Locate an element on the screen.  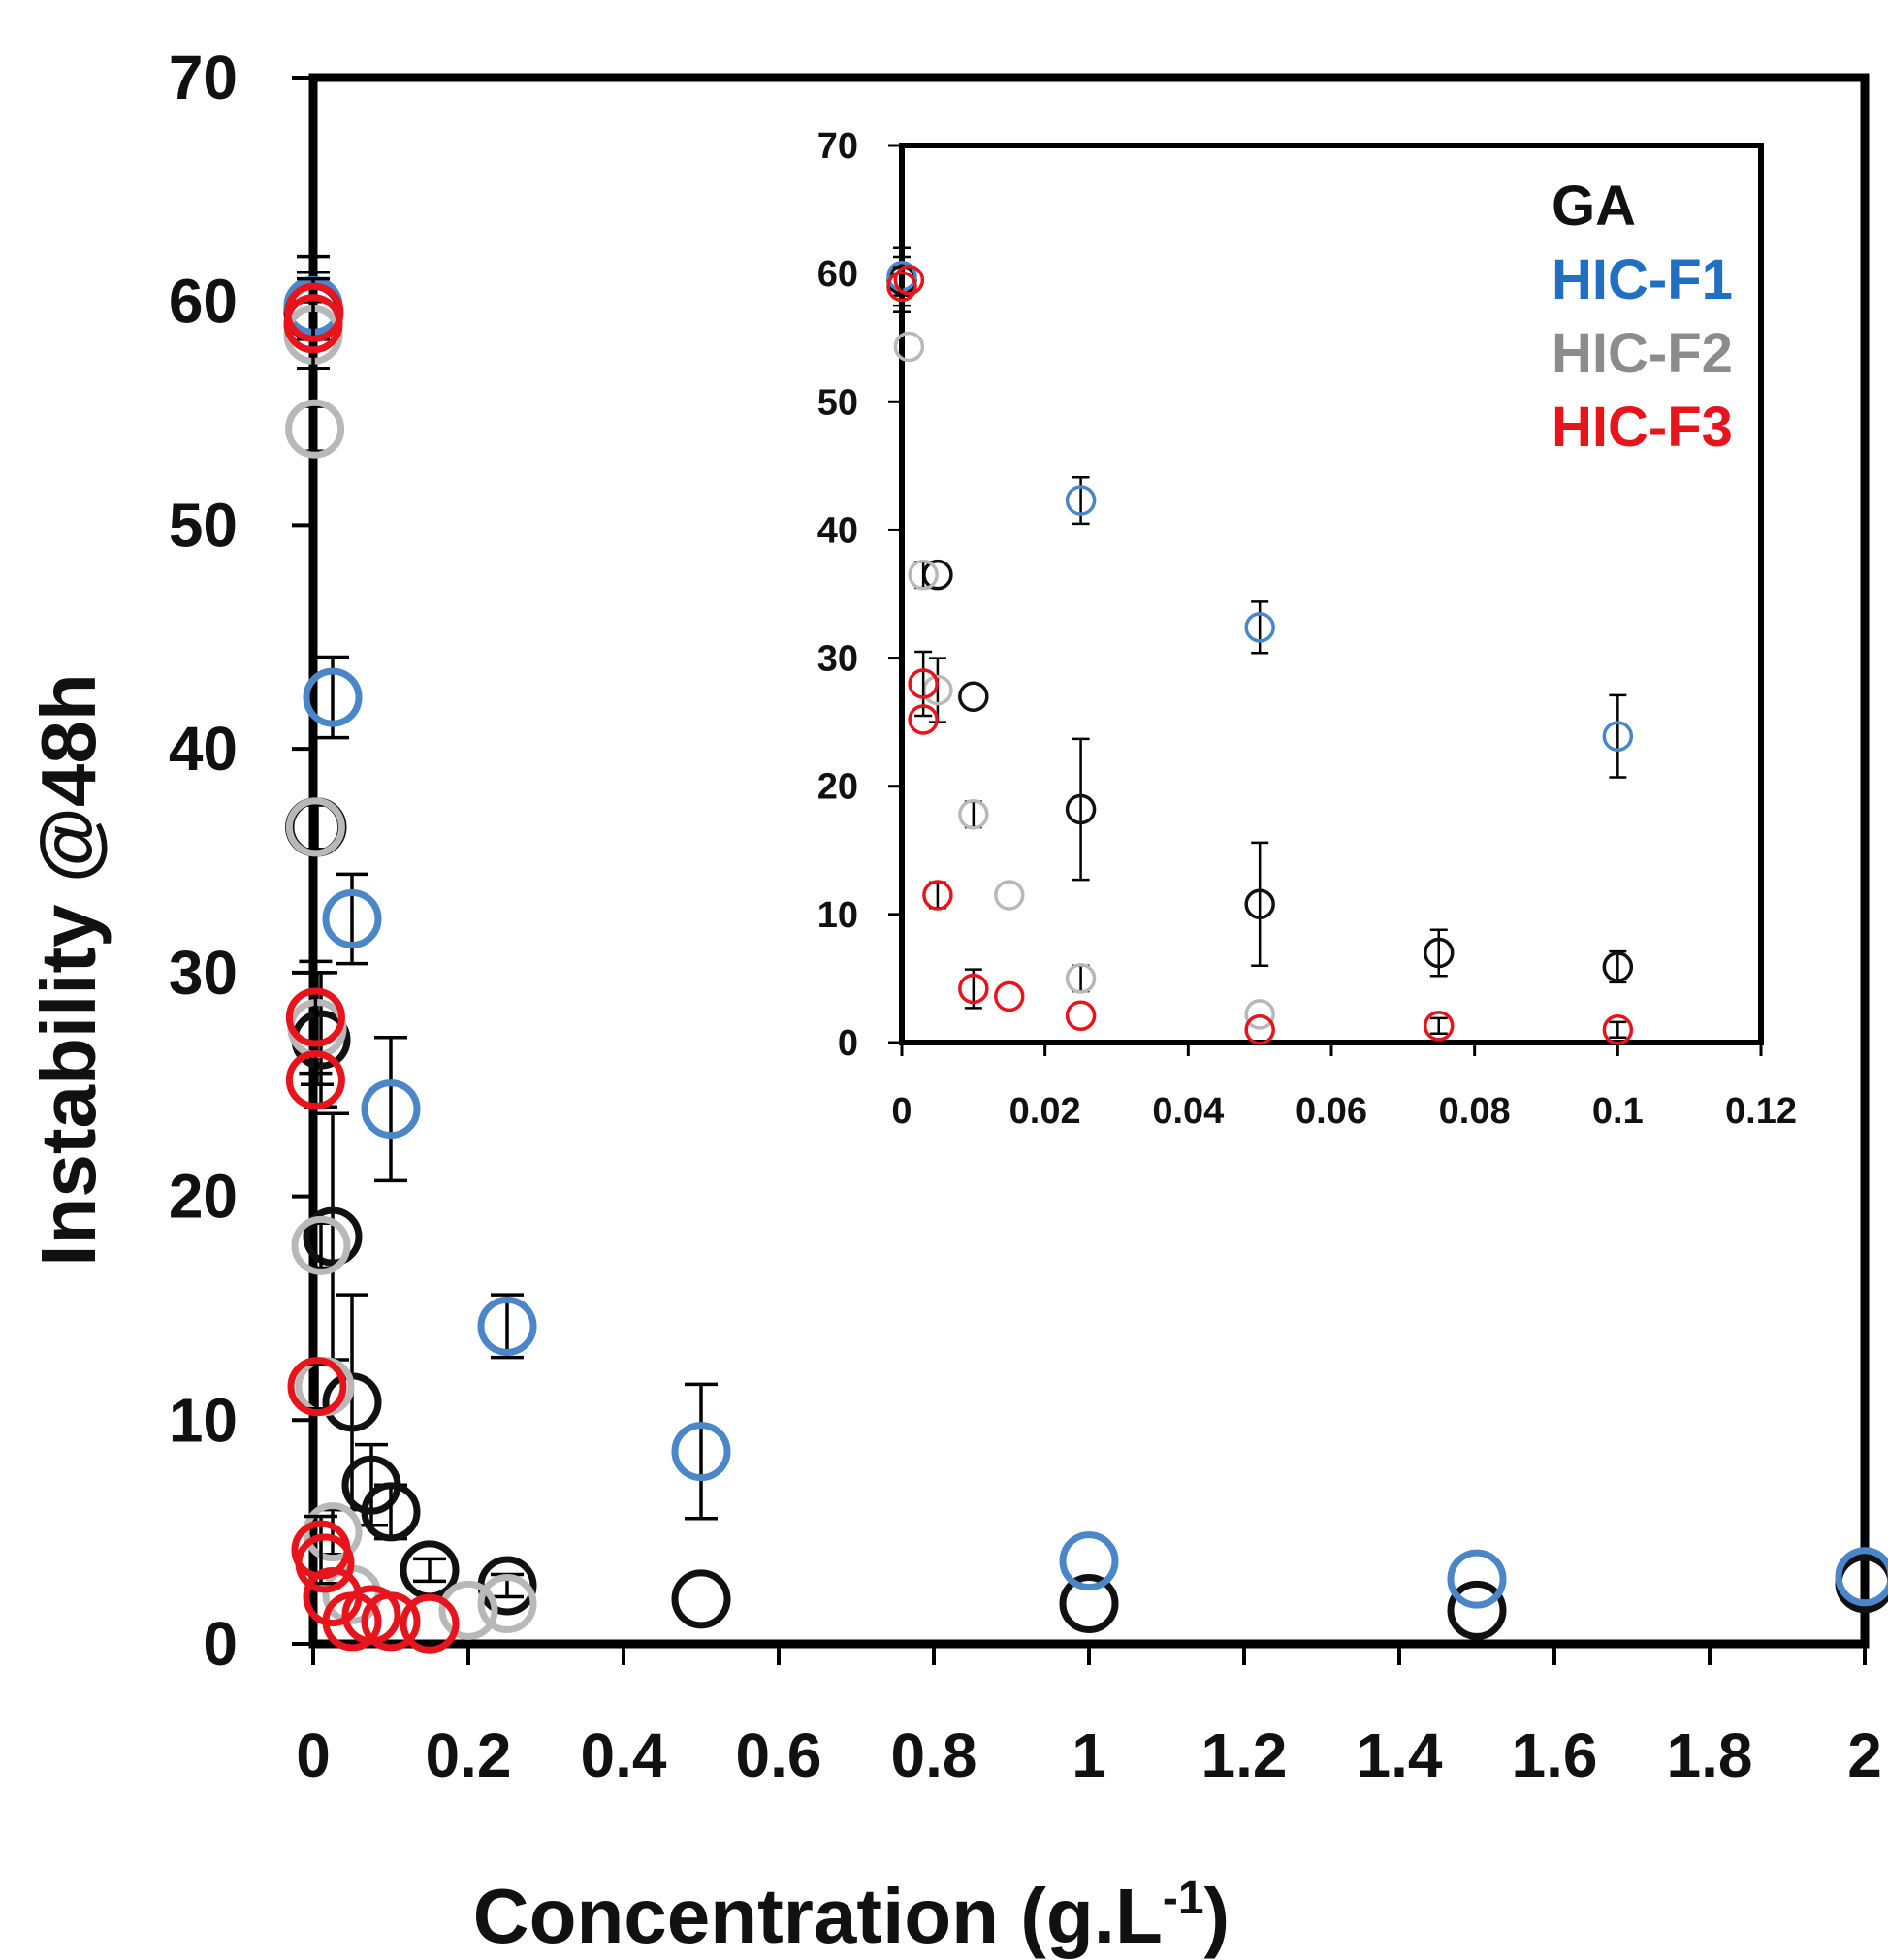
main-x-tick-label: 1.8 is located at coordinates (1710, 1755).